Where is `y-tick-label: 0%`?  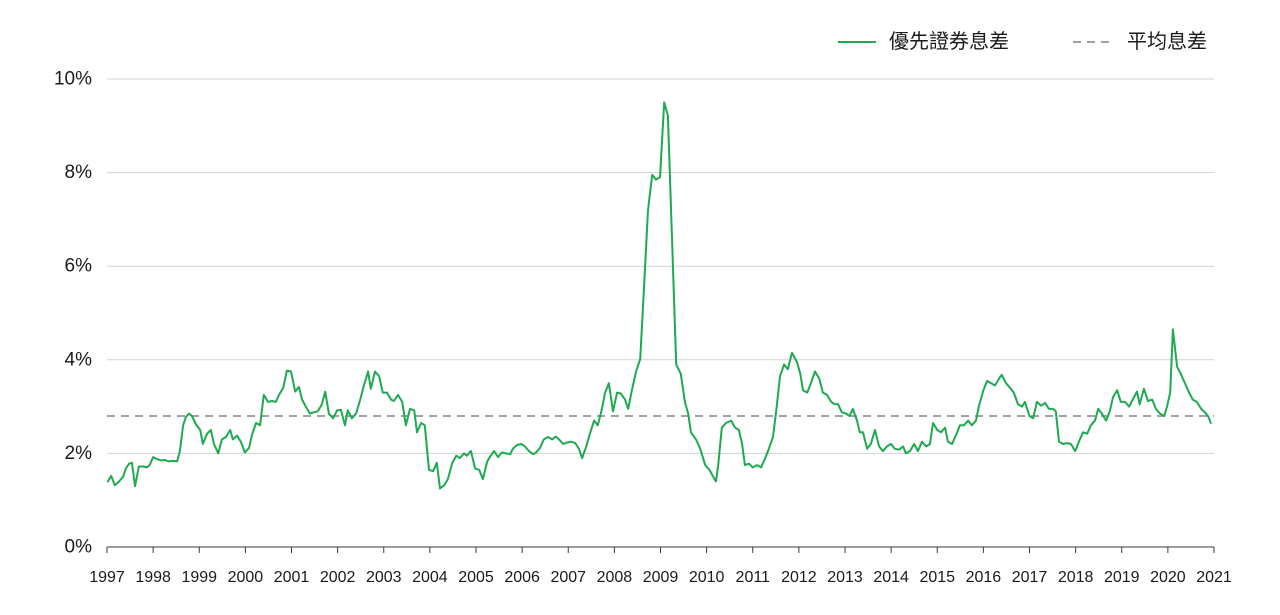
y-tick-label: 0% is located at coordinates (79, 547).